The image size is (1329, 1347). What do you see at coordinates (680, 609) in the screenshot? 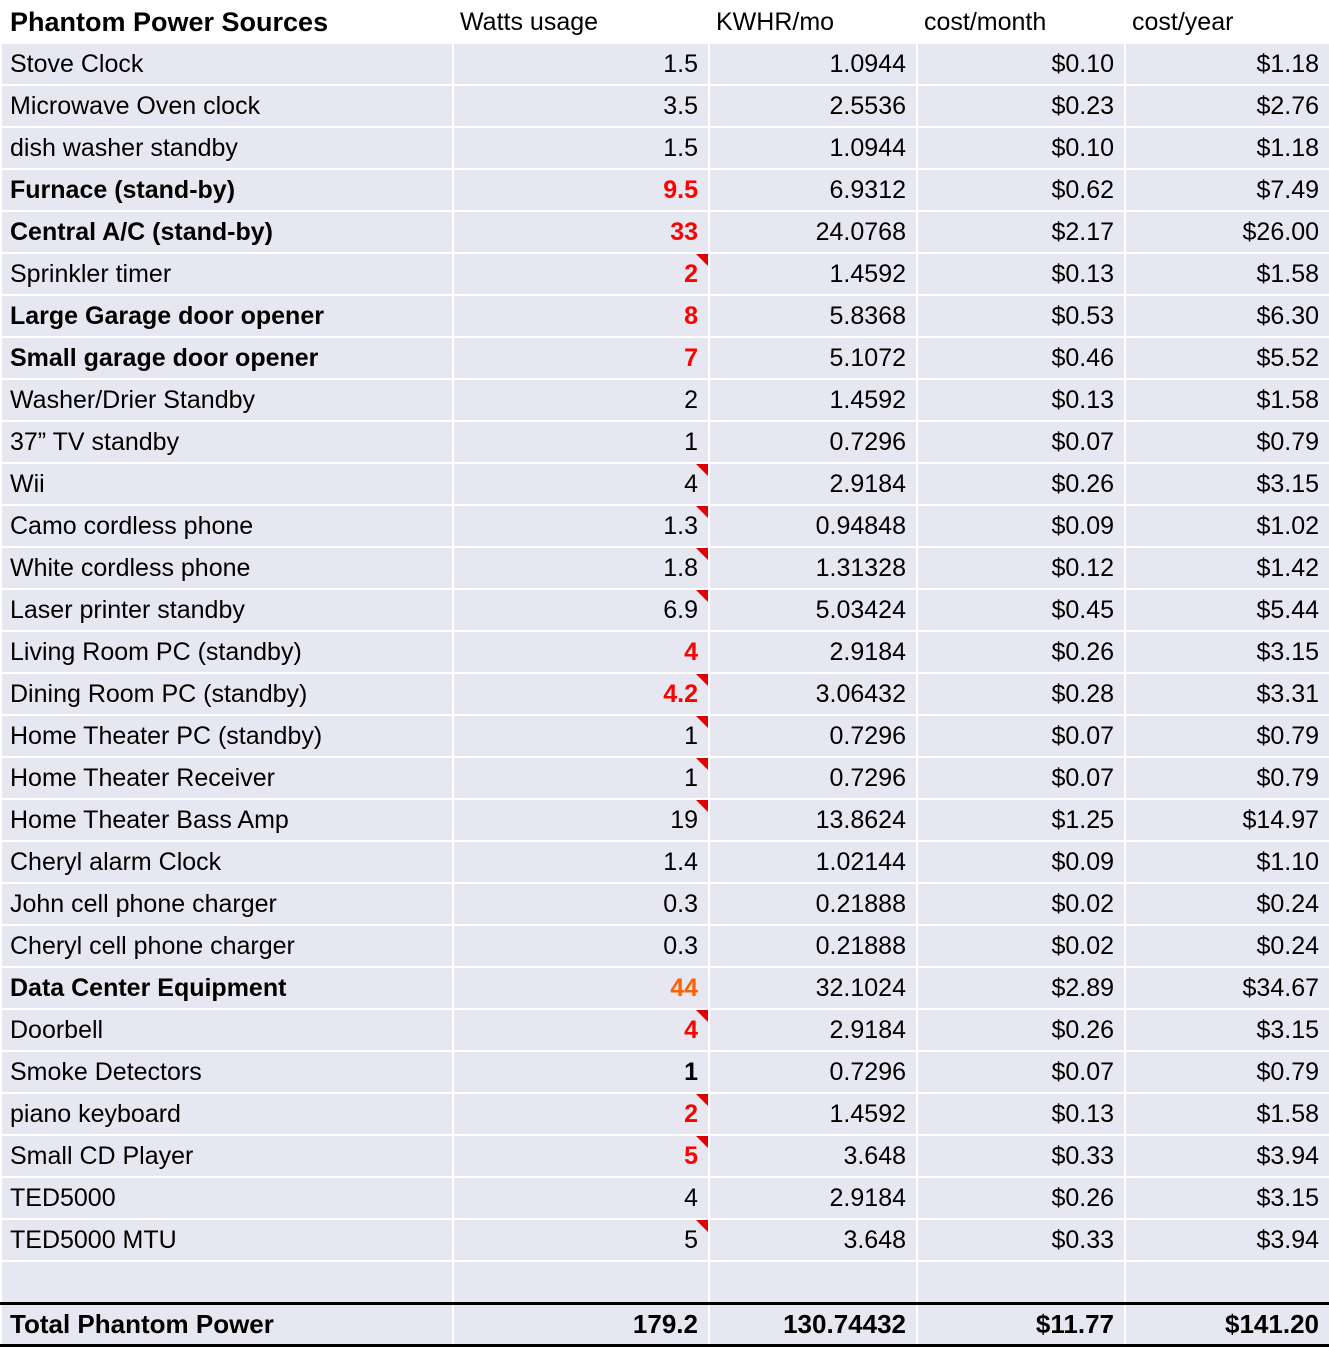
I see `cell-watts-usage-text: 6.9` at bounding box center [680, 609].